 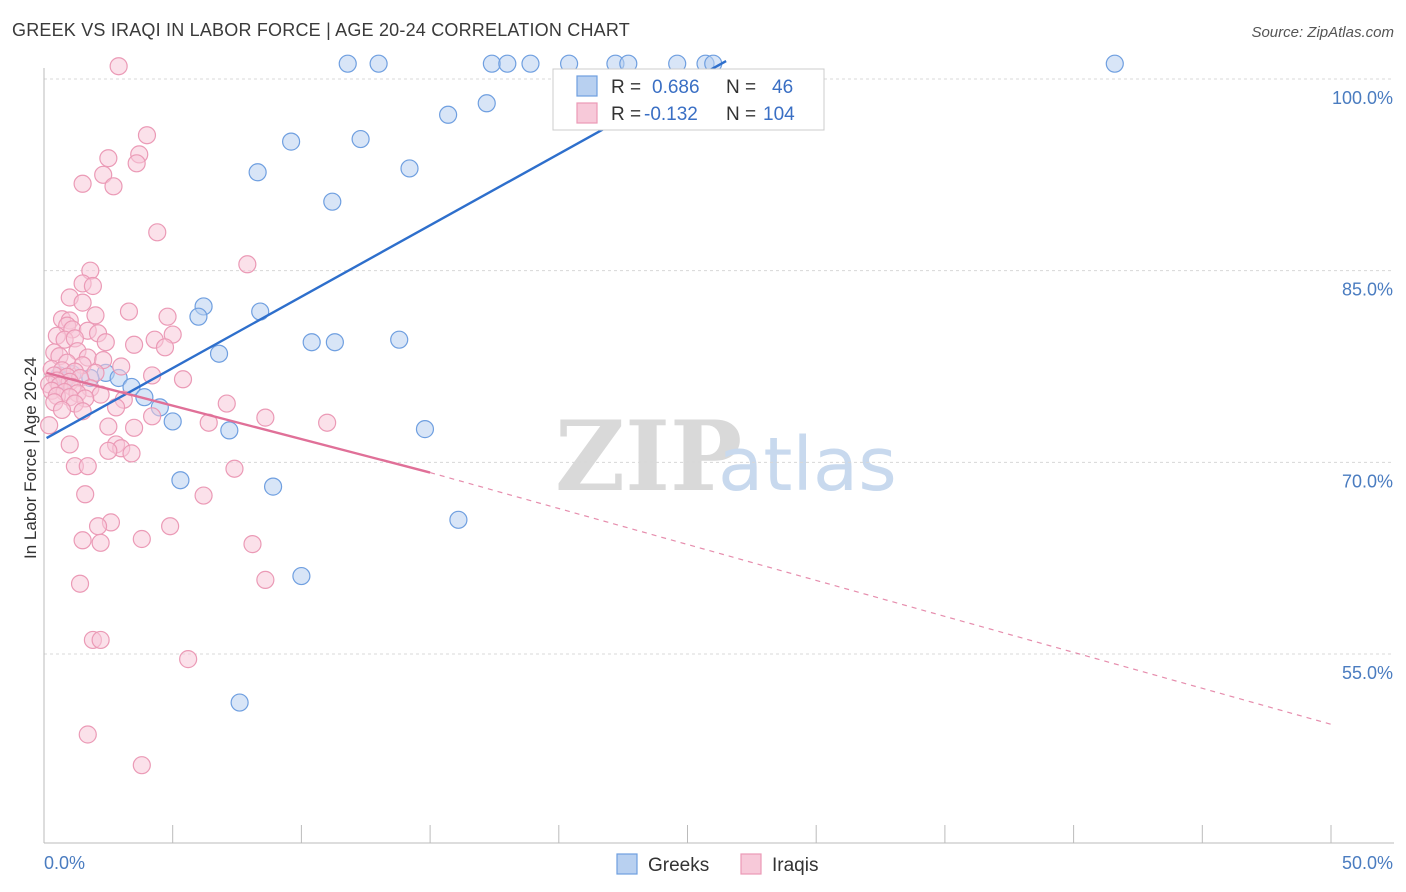 What do you see at coordinates (795, 865) in the screenshot?
I see `bottom-legend-iraqis: Iraqis` at bounding box center [795, 865].